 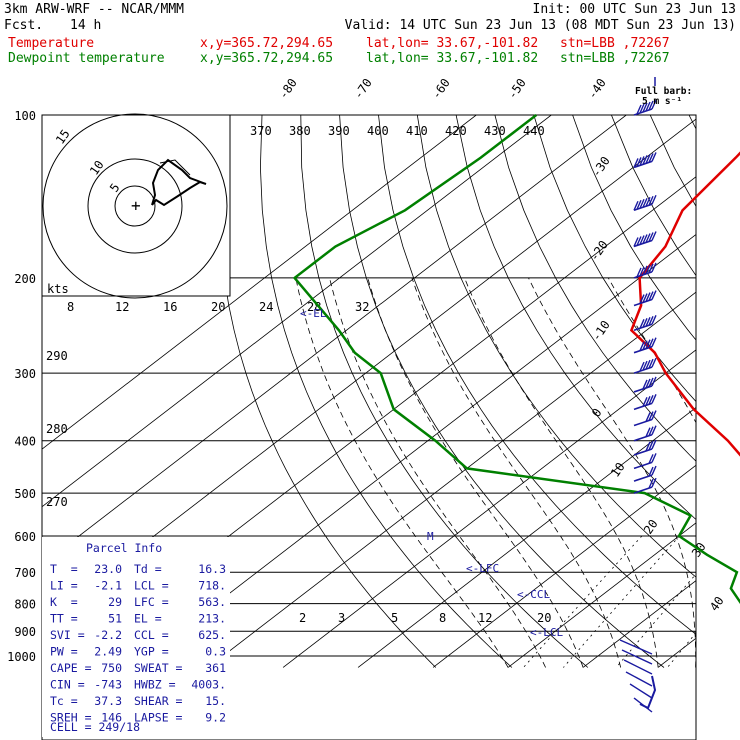 What do you see at coordinates (546, 632) in the screenshot?
I see `lcl-marker: <-LCL` at bounding box center [546, 632].